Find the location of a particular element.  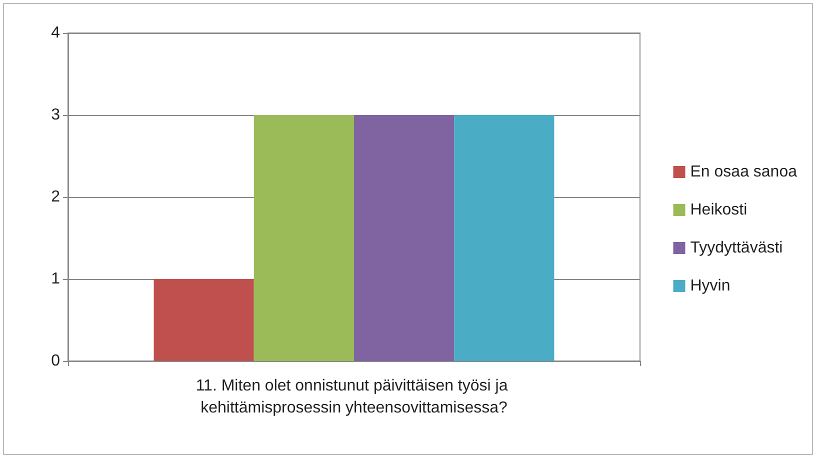

legend-label: Heikosti is located at coordinates (719, 210).